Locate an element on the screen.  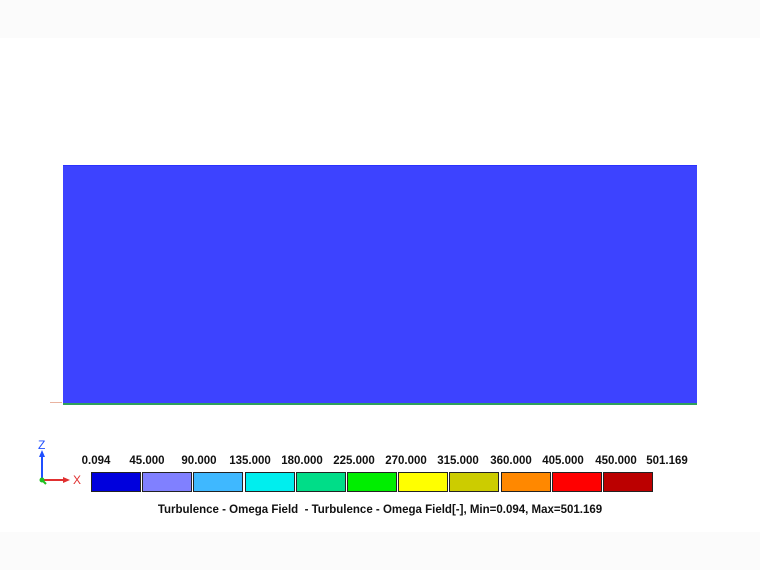
legend-value: 45.000 is located at coordinates (147, 461).